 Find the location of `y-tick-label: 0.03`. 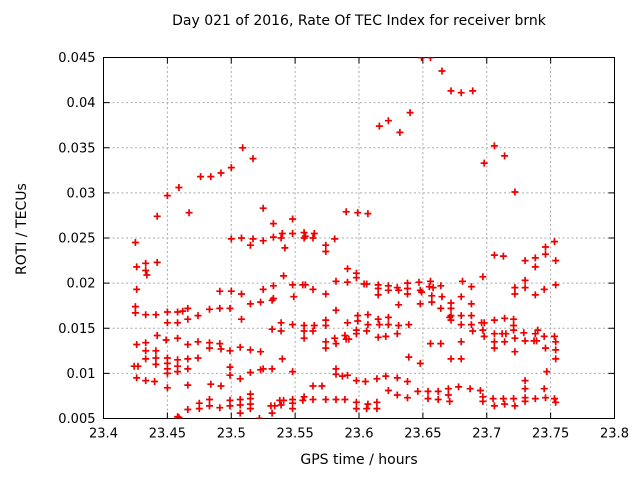

y-tick-label: 0.03 is located at coordinates (81, 193).